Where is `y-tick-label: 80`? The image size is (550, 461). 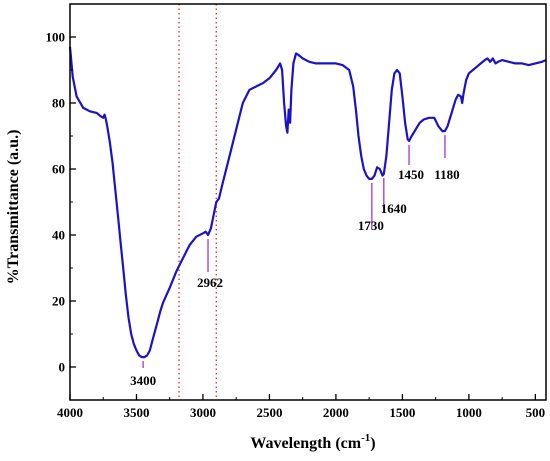
y-tick-label: 80 is located at coordinates (58, 103).